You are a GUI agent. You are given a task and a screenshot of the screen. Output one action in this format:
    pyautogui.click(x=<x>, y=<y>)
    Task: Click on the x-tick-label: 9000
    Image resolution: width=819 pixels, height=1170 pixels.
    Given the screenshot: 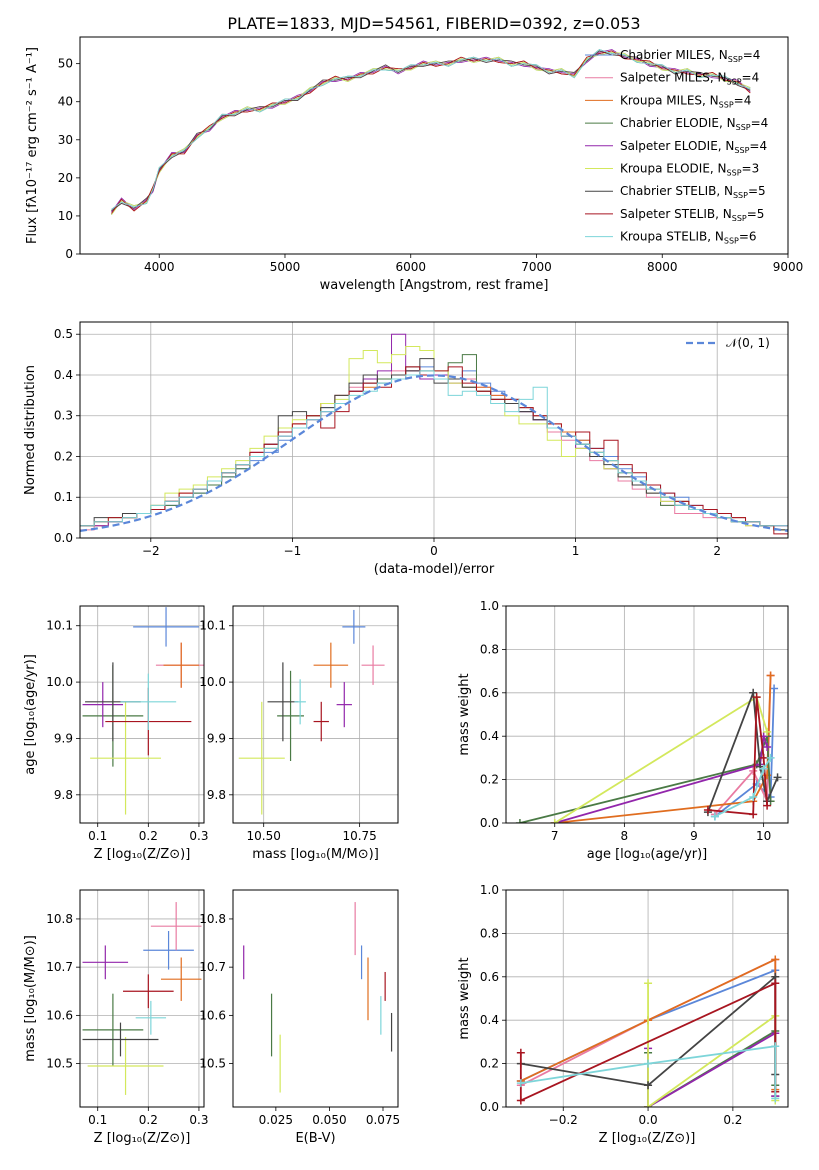 What is the action you would take?
    pyautogui.click(x=788, y=267)
    